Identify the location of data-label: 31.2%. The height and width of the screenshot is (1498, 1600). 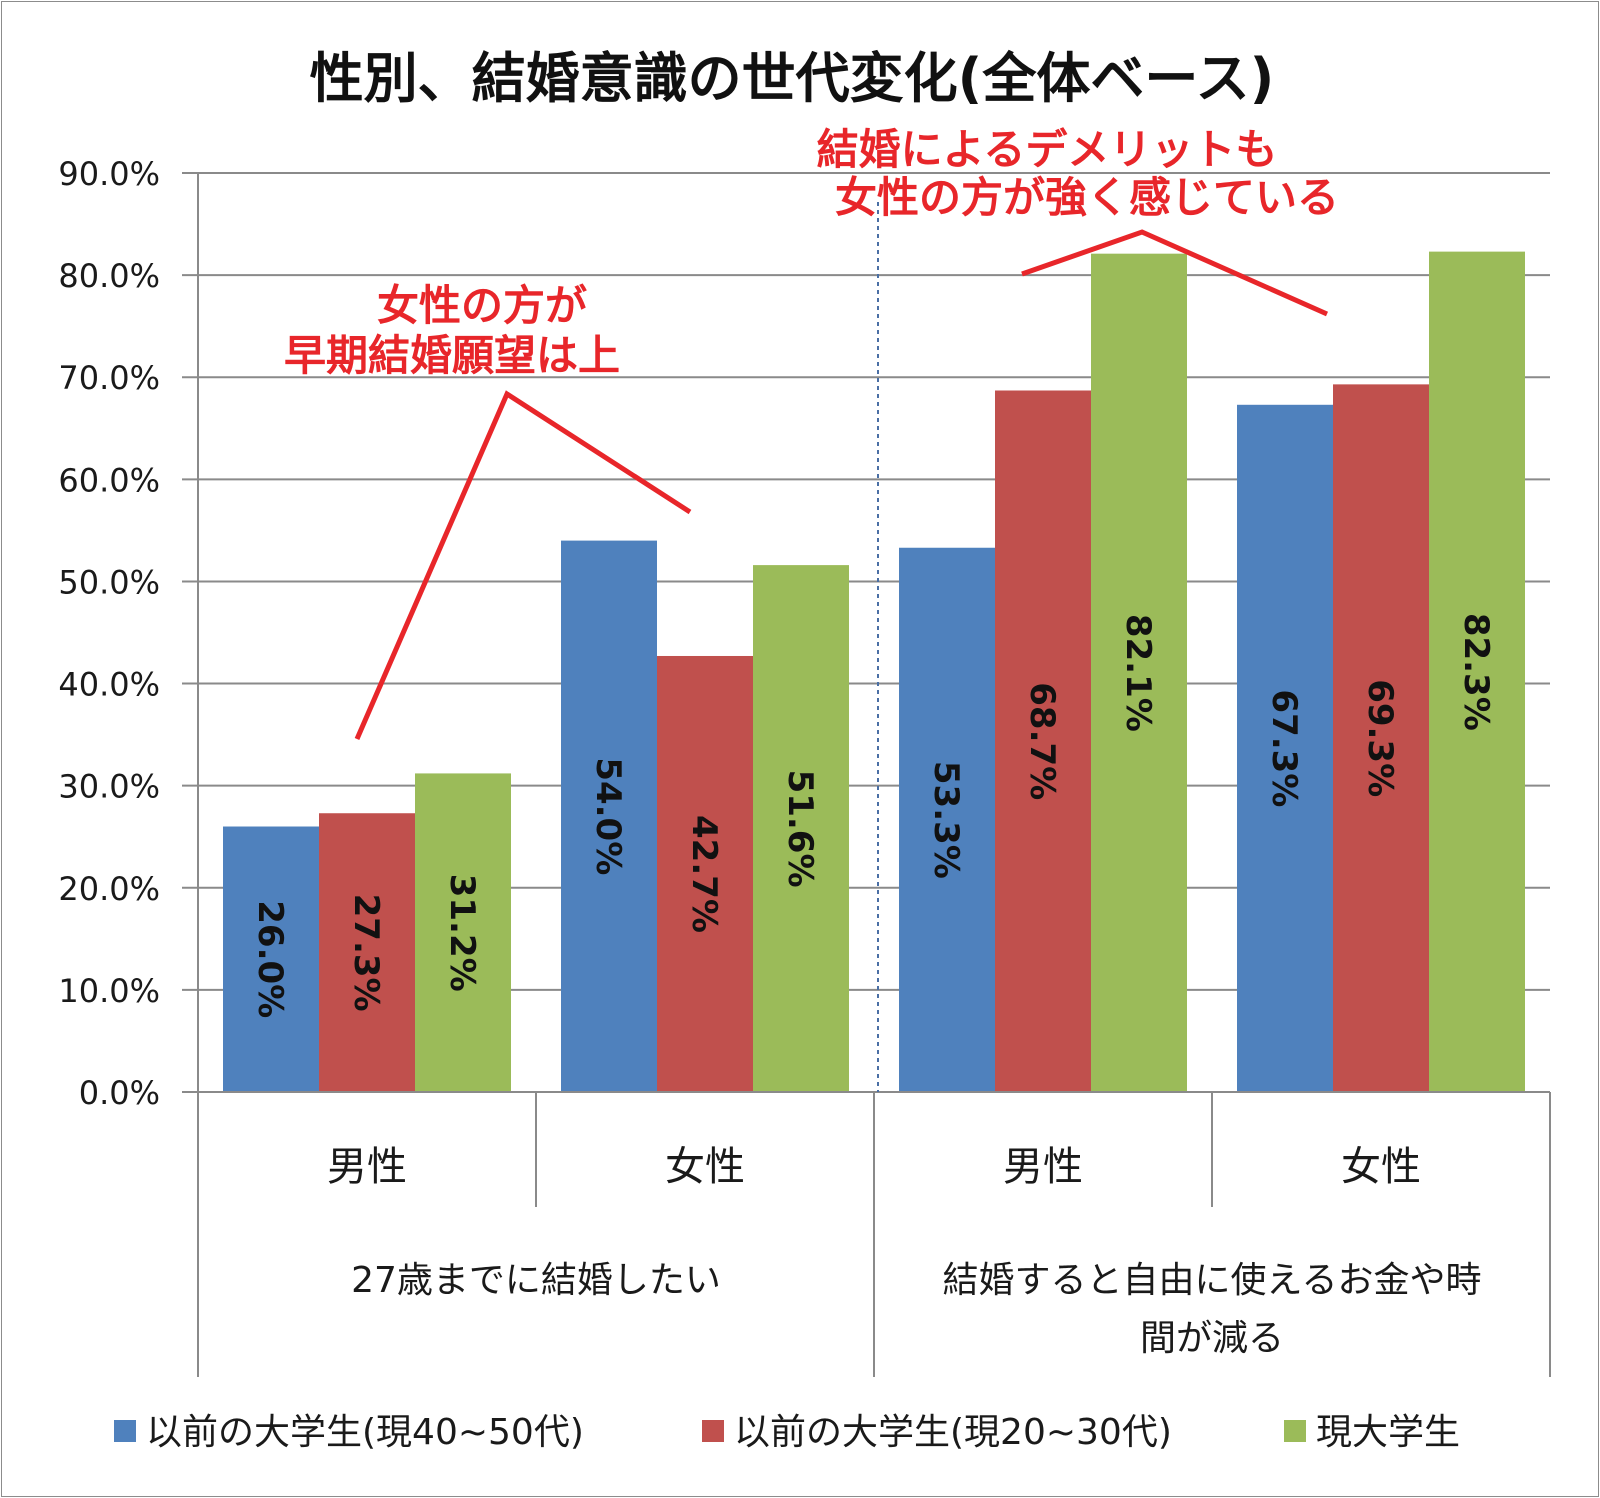
(462, 933).